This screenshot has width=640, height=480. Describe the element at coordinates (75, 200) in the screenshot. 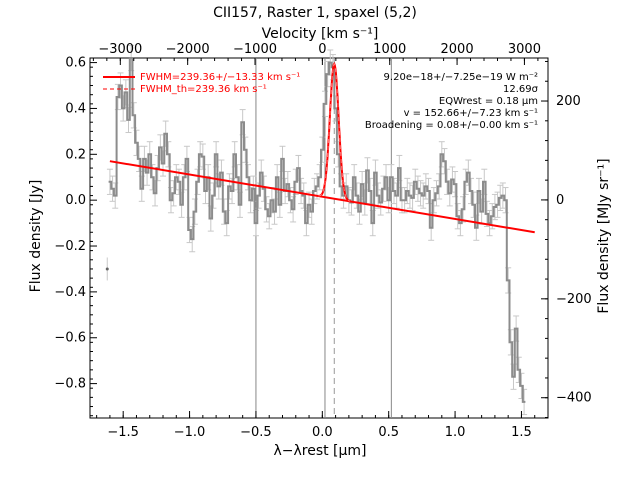

I see `y-tick-label: 0.0` at that location.